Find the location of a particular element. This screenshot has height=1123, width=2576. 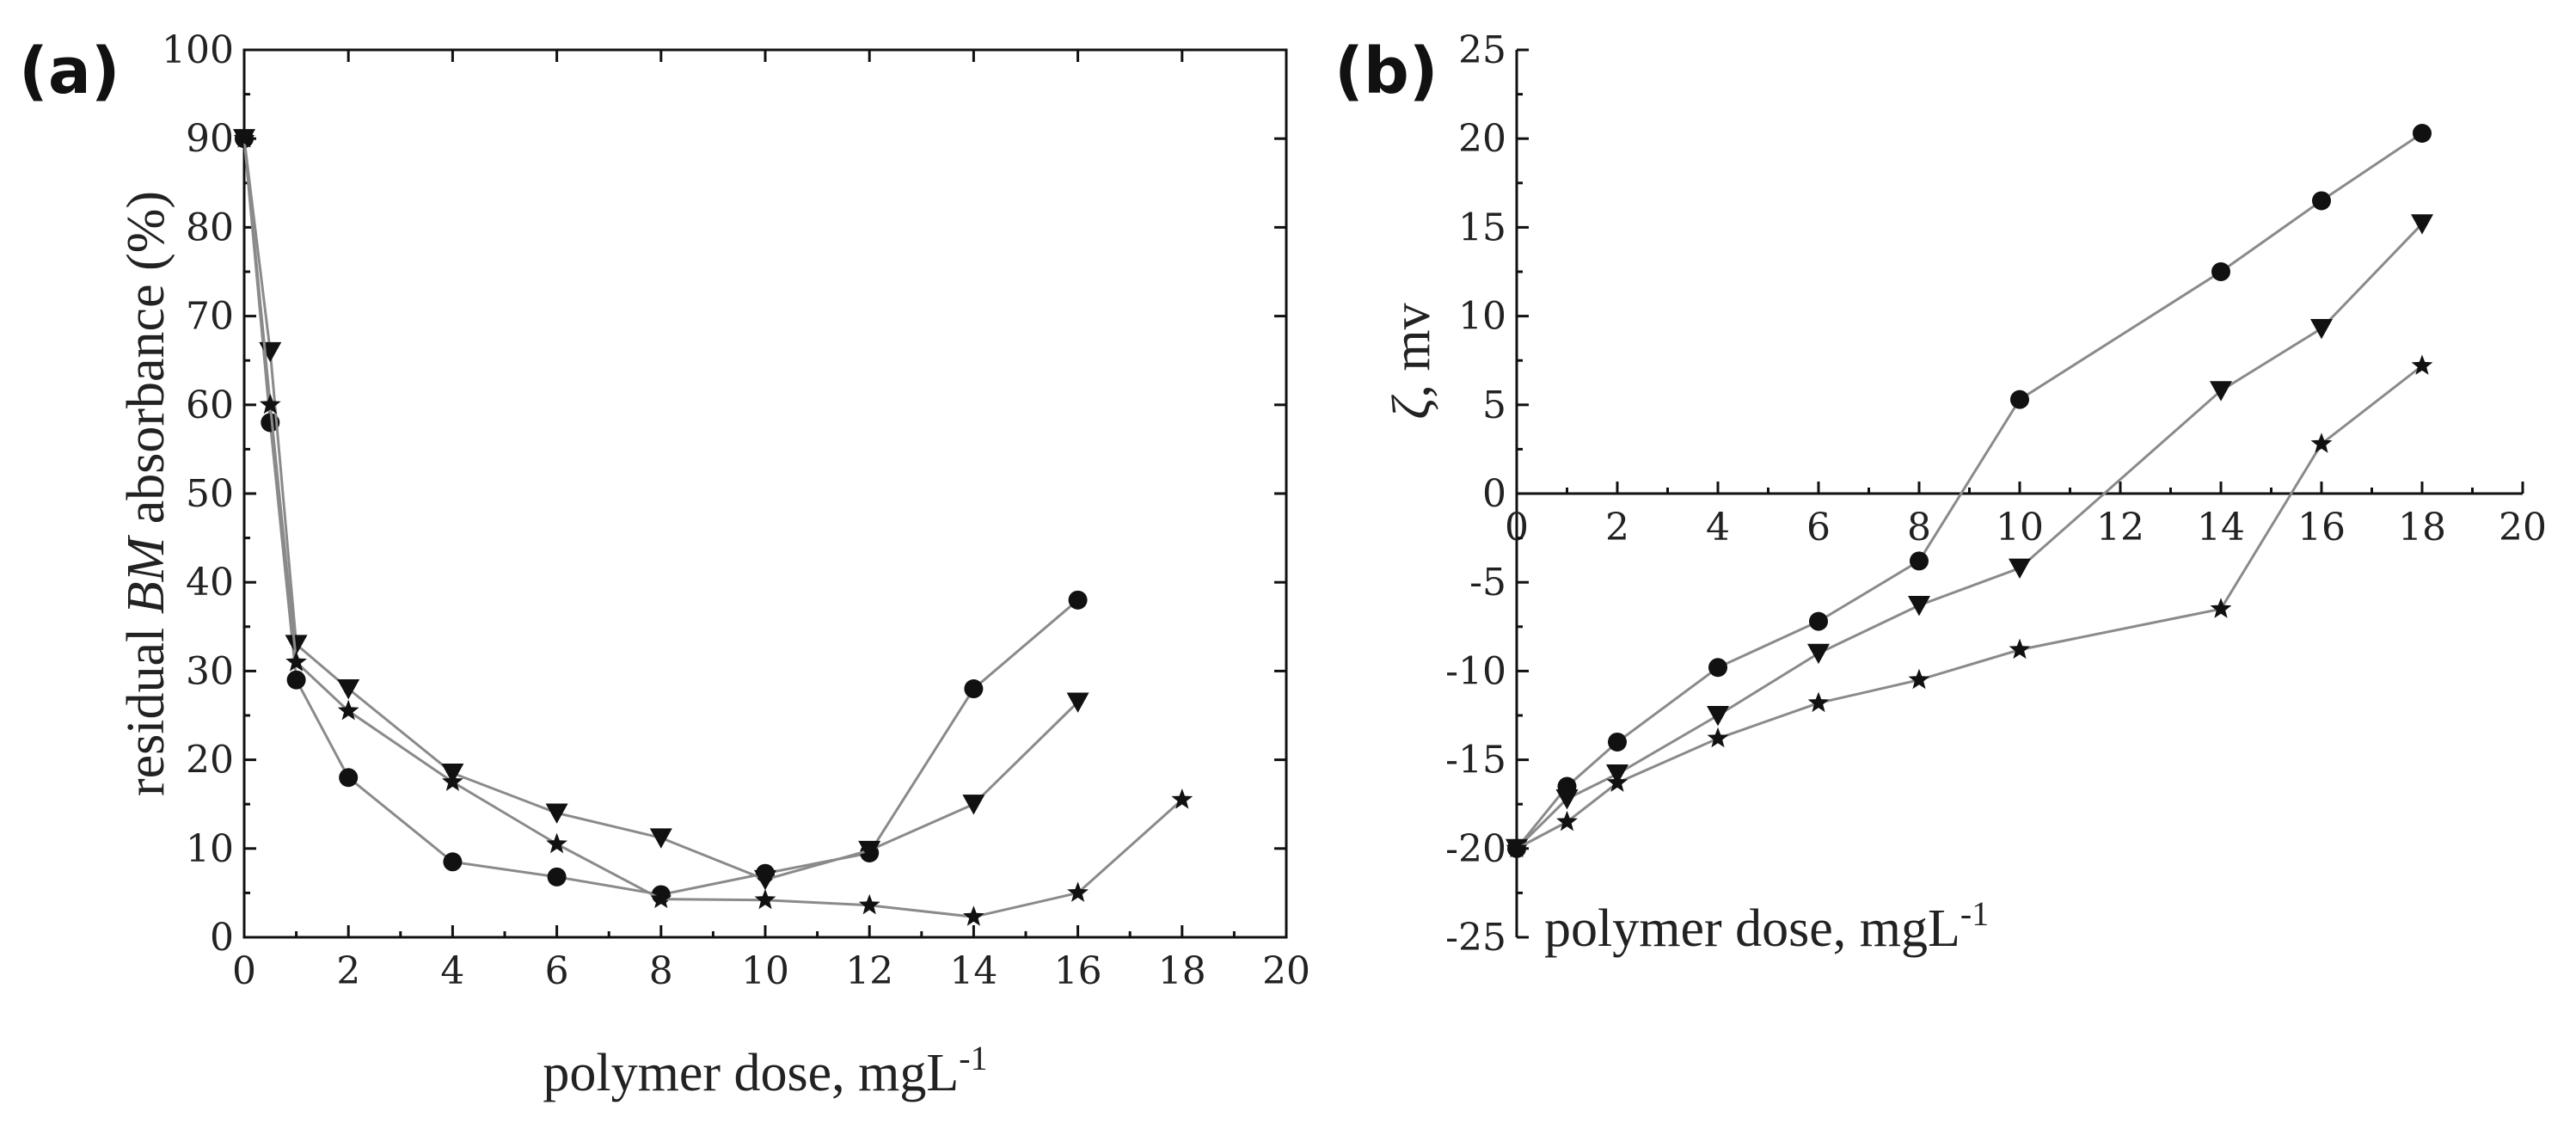

y-tick-label: 70 is located at coordinates (210, 317).